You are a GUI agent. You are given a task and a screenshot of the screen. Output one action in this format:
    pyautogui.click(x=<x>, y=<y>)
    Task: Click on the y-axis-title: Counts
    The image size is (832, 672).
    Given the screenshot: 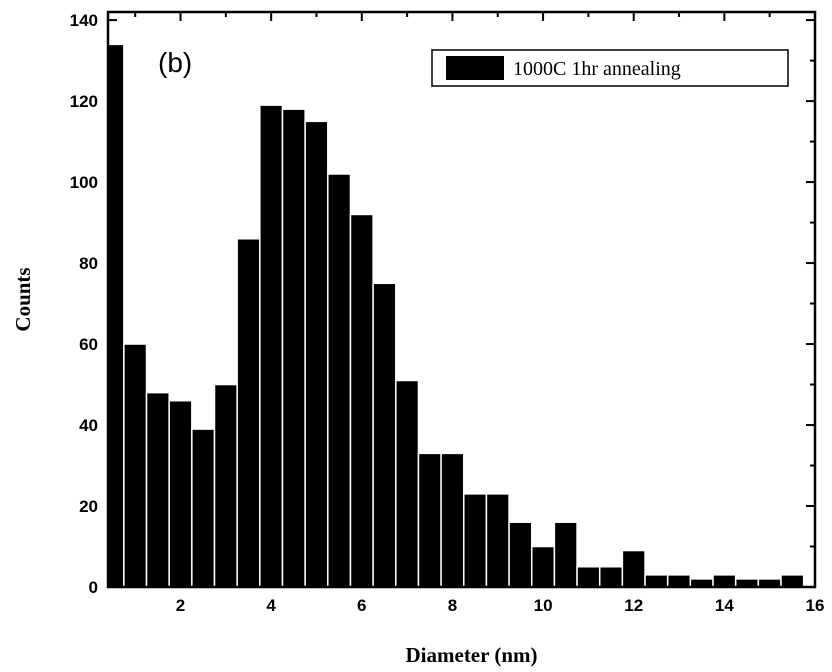 What is the action you would take?
    pyautogui.click(x=23, y=299)
    